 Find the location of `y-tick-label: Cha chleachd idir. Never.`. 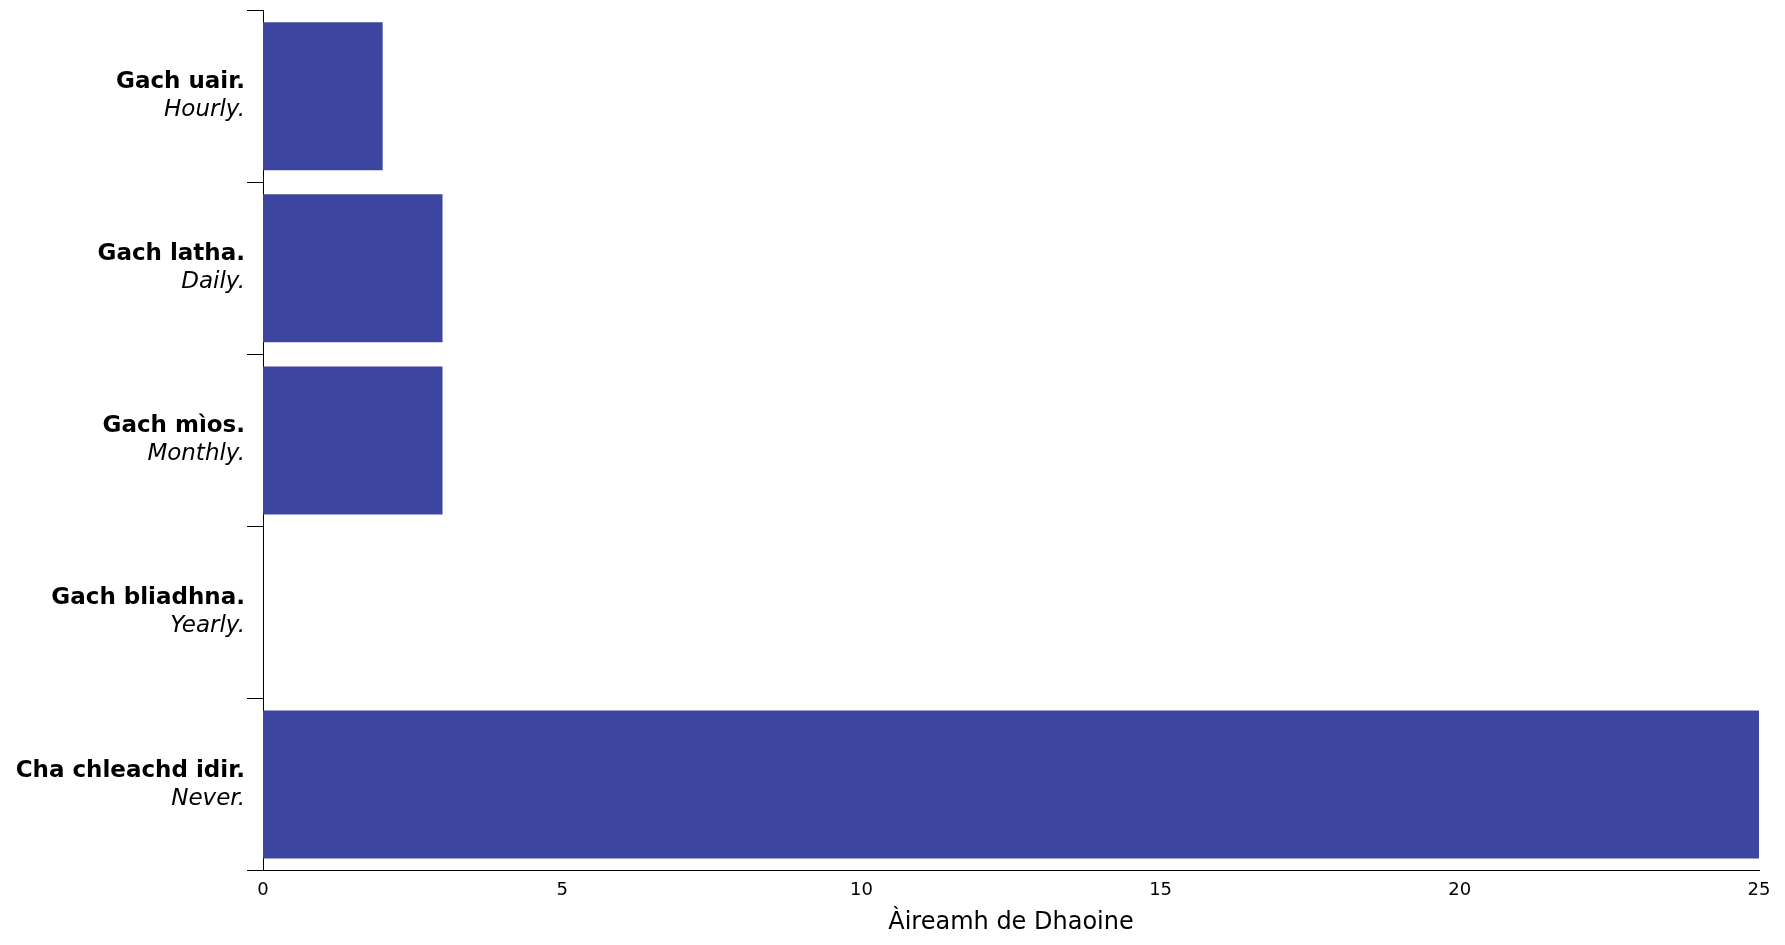

y-tick-label: Cha chleachd idir. Never. is located at coordinates (130, 782).